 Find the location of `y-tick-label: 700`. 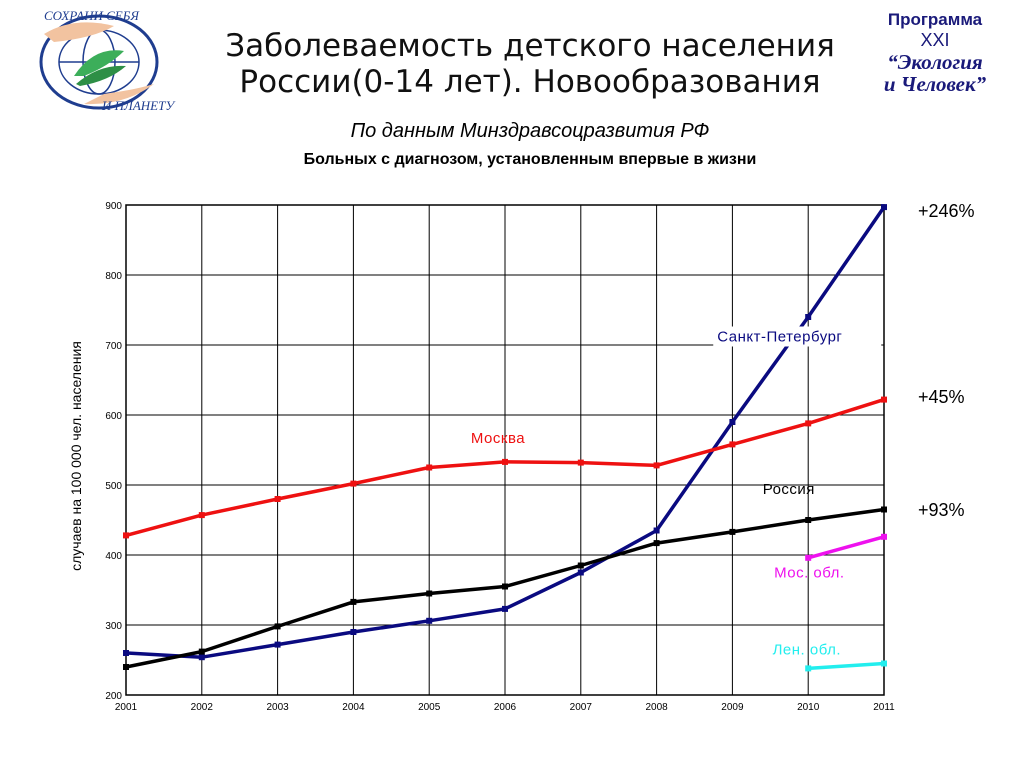

y-tick-label: 700 is located at coordinates (113, 346).